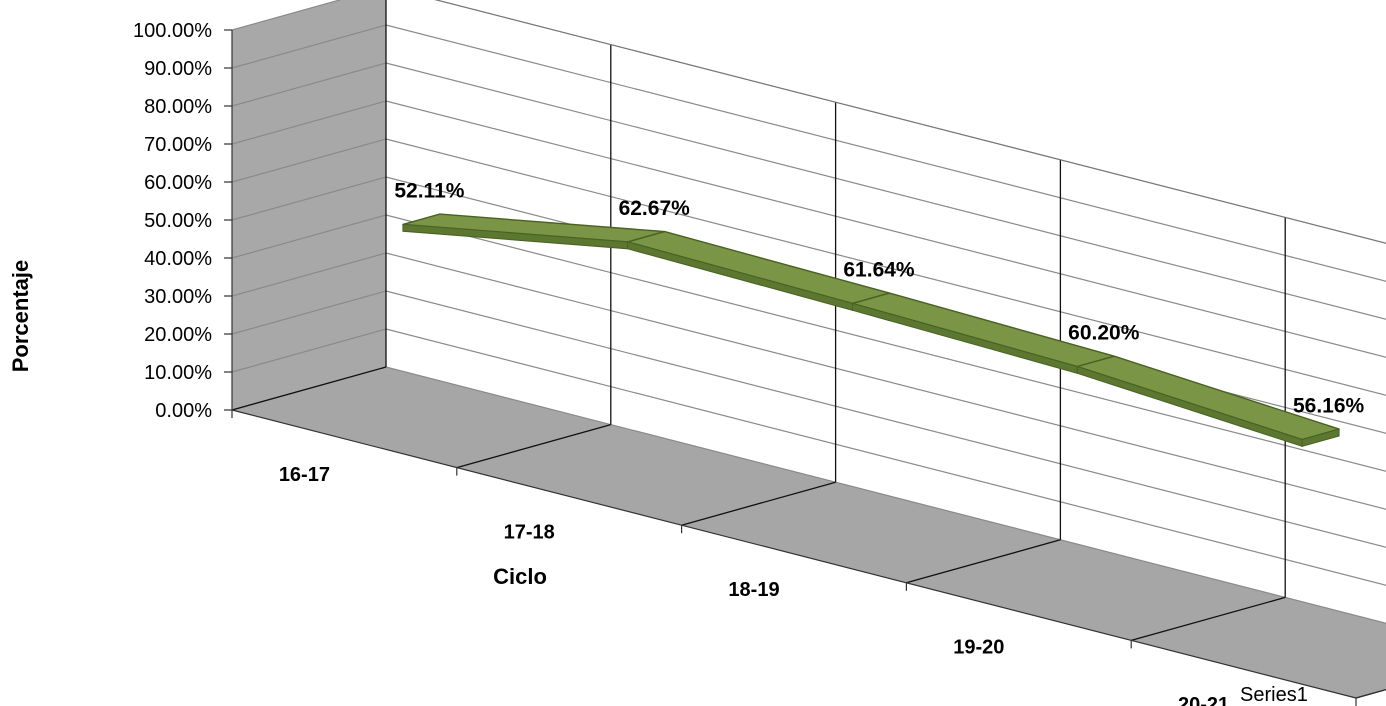 This screenshot has height=706, width=1386. I want to click on data-label: 61.64%, so click(879, 269).